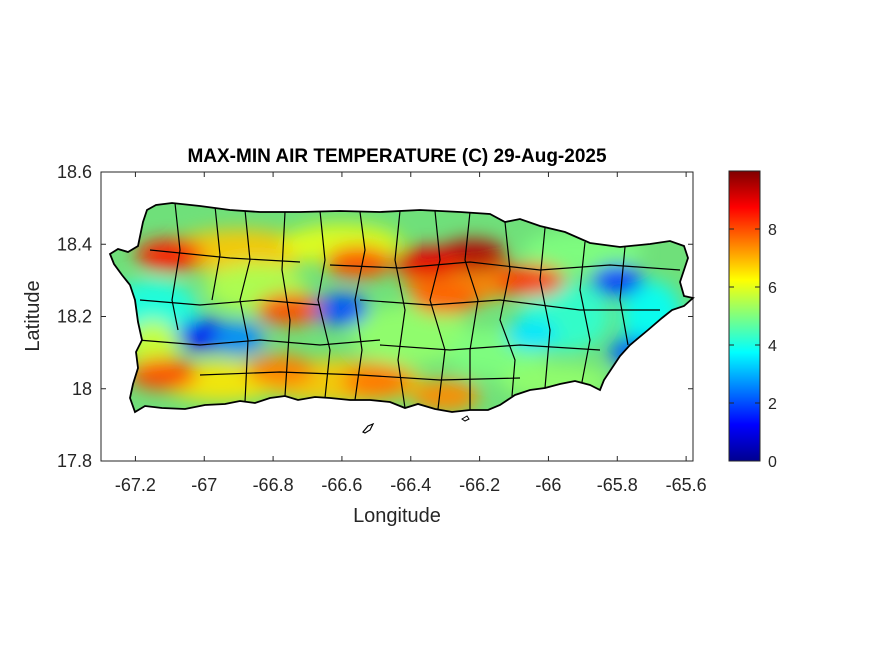 This screenshot has height=656, width=875. Describe the element at coordinates (82, 389) in the screenshot. I see `y-tick-label: 18` at that location.